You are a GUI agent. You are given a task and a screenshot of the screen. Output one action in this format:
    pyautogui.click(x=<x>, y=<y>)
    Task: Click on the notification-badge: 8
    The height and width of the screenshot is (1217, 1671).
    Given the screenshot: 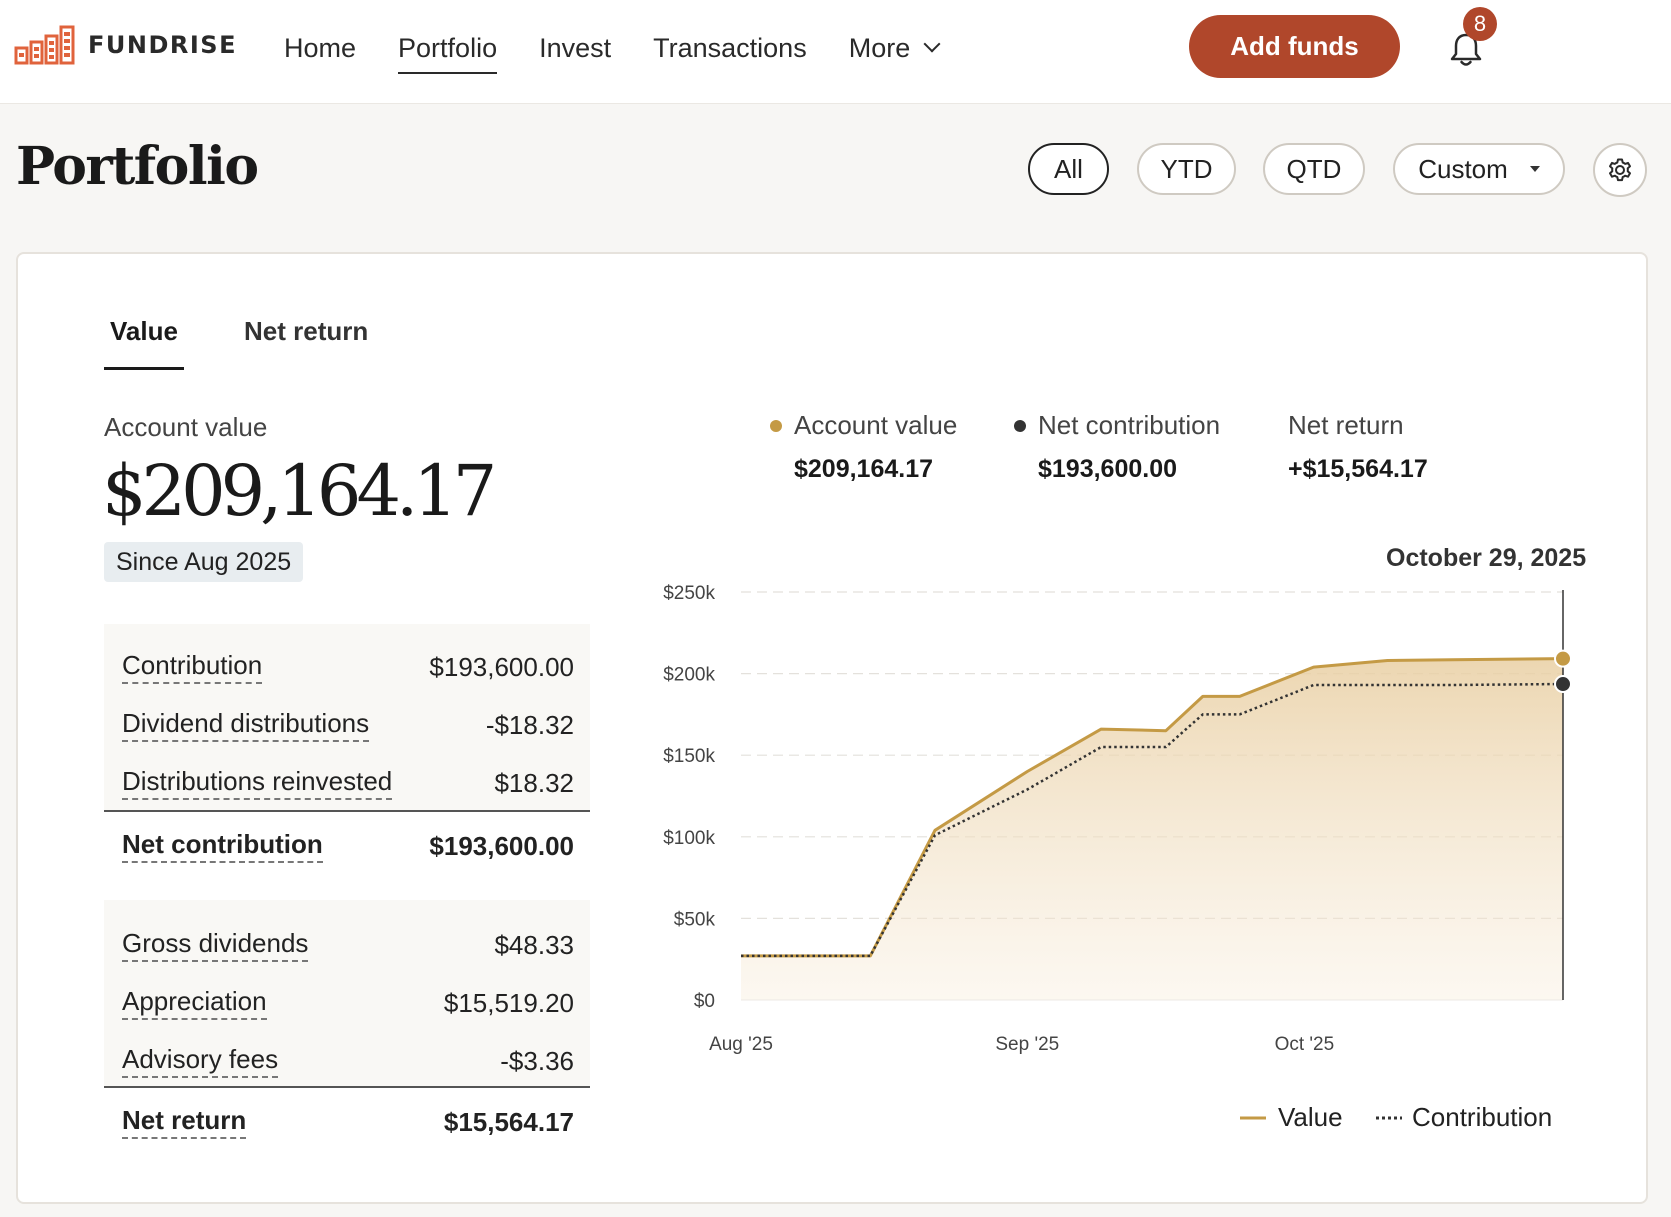 What is the action you would take?
    pyautogui.click(x=1480, y=24)
    